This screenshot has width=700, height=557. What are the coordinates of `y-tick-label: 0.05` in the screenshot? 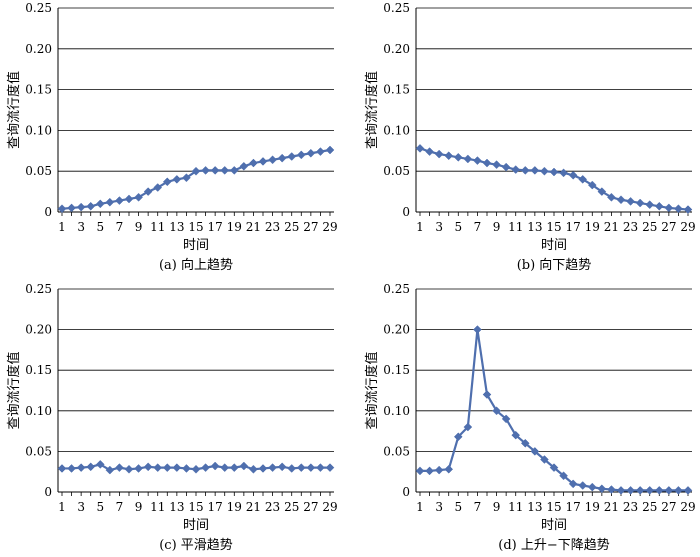 It's located at (38, 171).